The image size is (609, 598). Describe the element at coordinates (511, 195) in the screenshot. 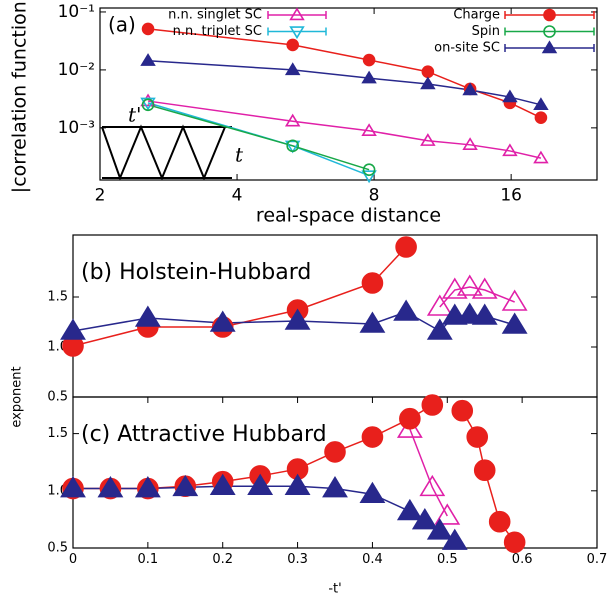

I see `x-tick-label: 16` at that location.